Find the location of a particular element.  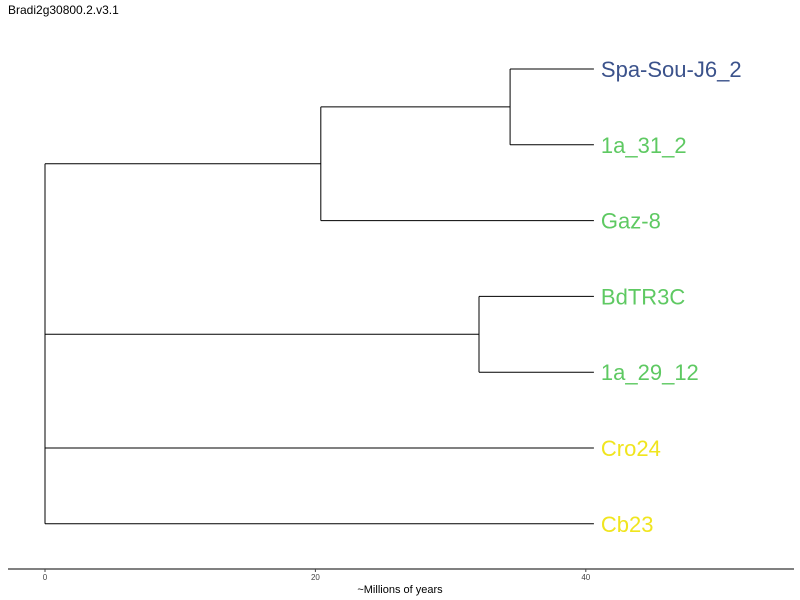

tip-label: 1a_31_2 is located at coordinates (644, 145).